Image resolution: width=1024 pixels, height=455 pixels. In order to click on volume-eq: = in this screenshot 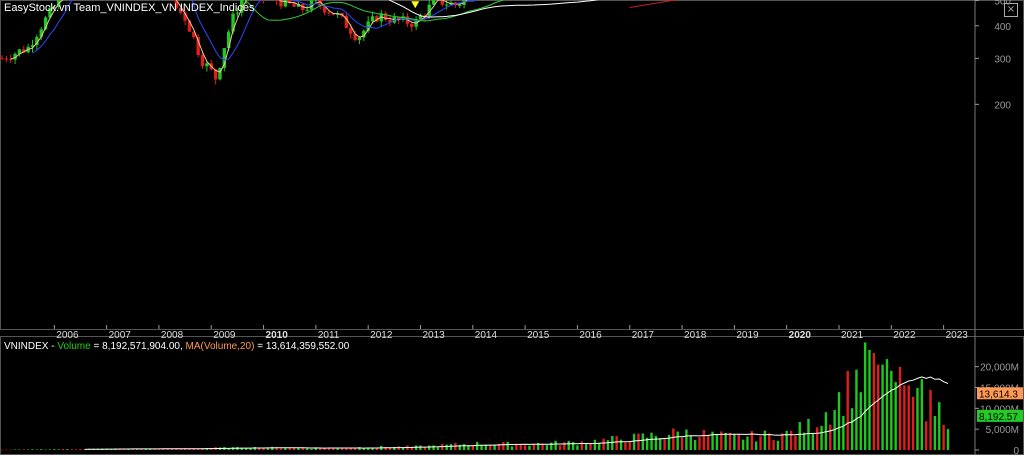, I will do `click(96, 346)`.